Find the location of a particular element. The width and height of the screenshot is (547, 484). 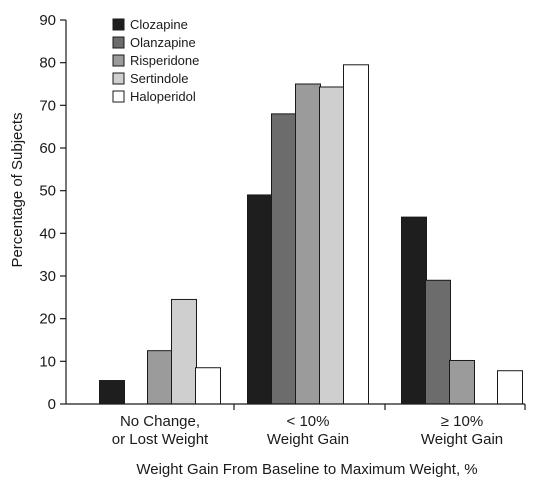

legend-label-clozapine: Clozapine is located at coordinates (159, 24).